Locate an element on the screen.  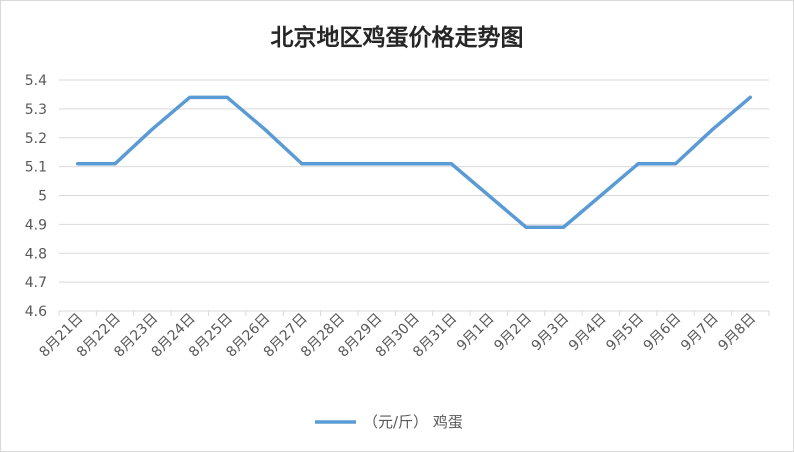
x-tick-label: 9月6日 is located at coordinates (663, 333).